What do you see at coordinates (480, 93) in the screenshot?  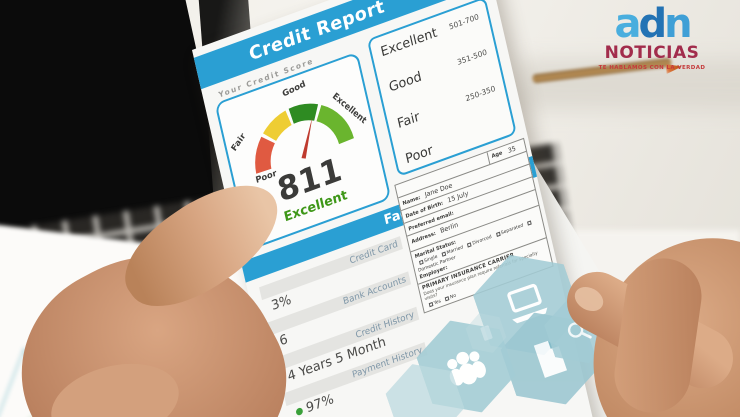 I see `range-value: 250-350` at bounding box center [480, 93].